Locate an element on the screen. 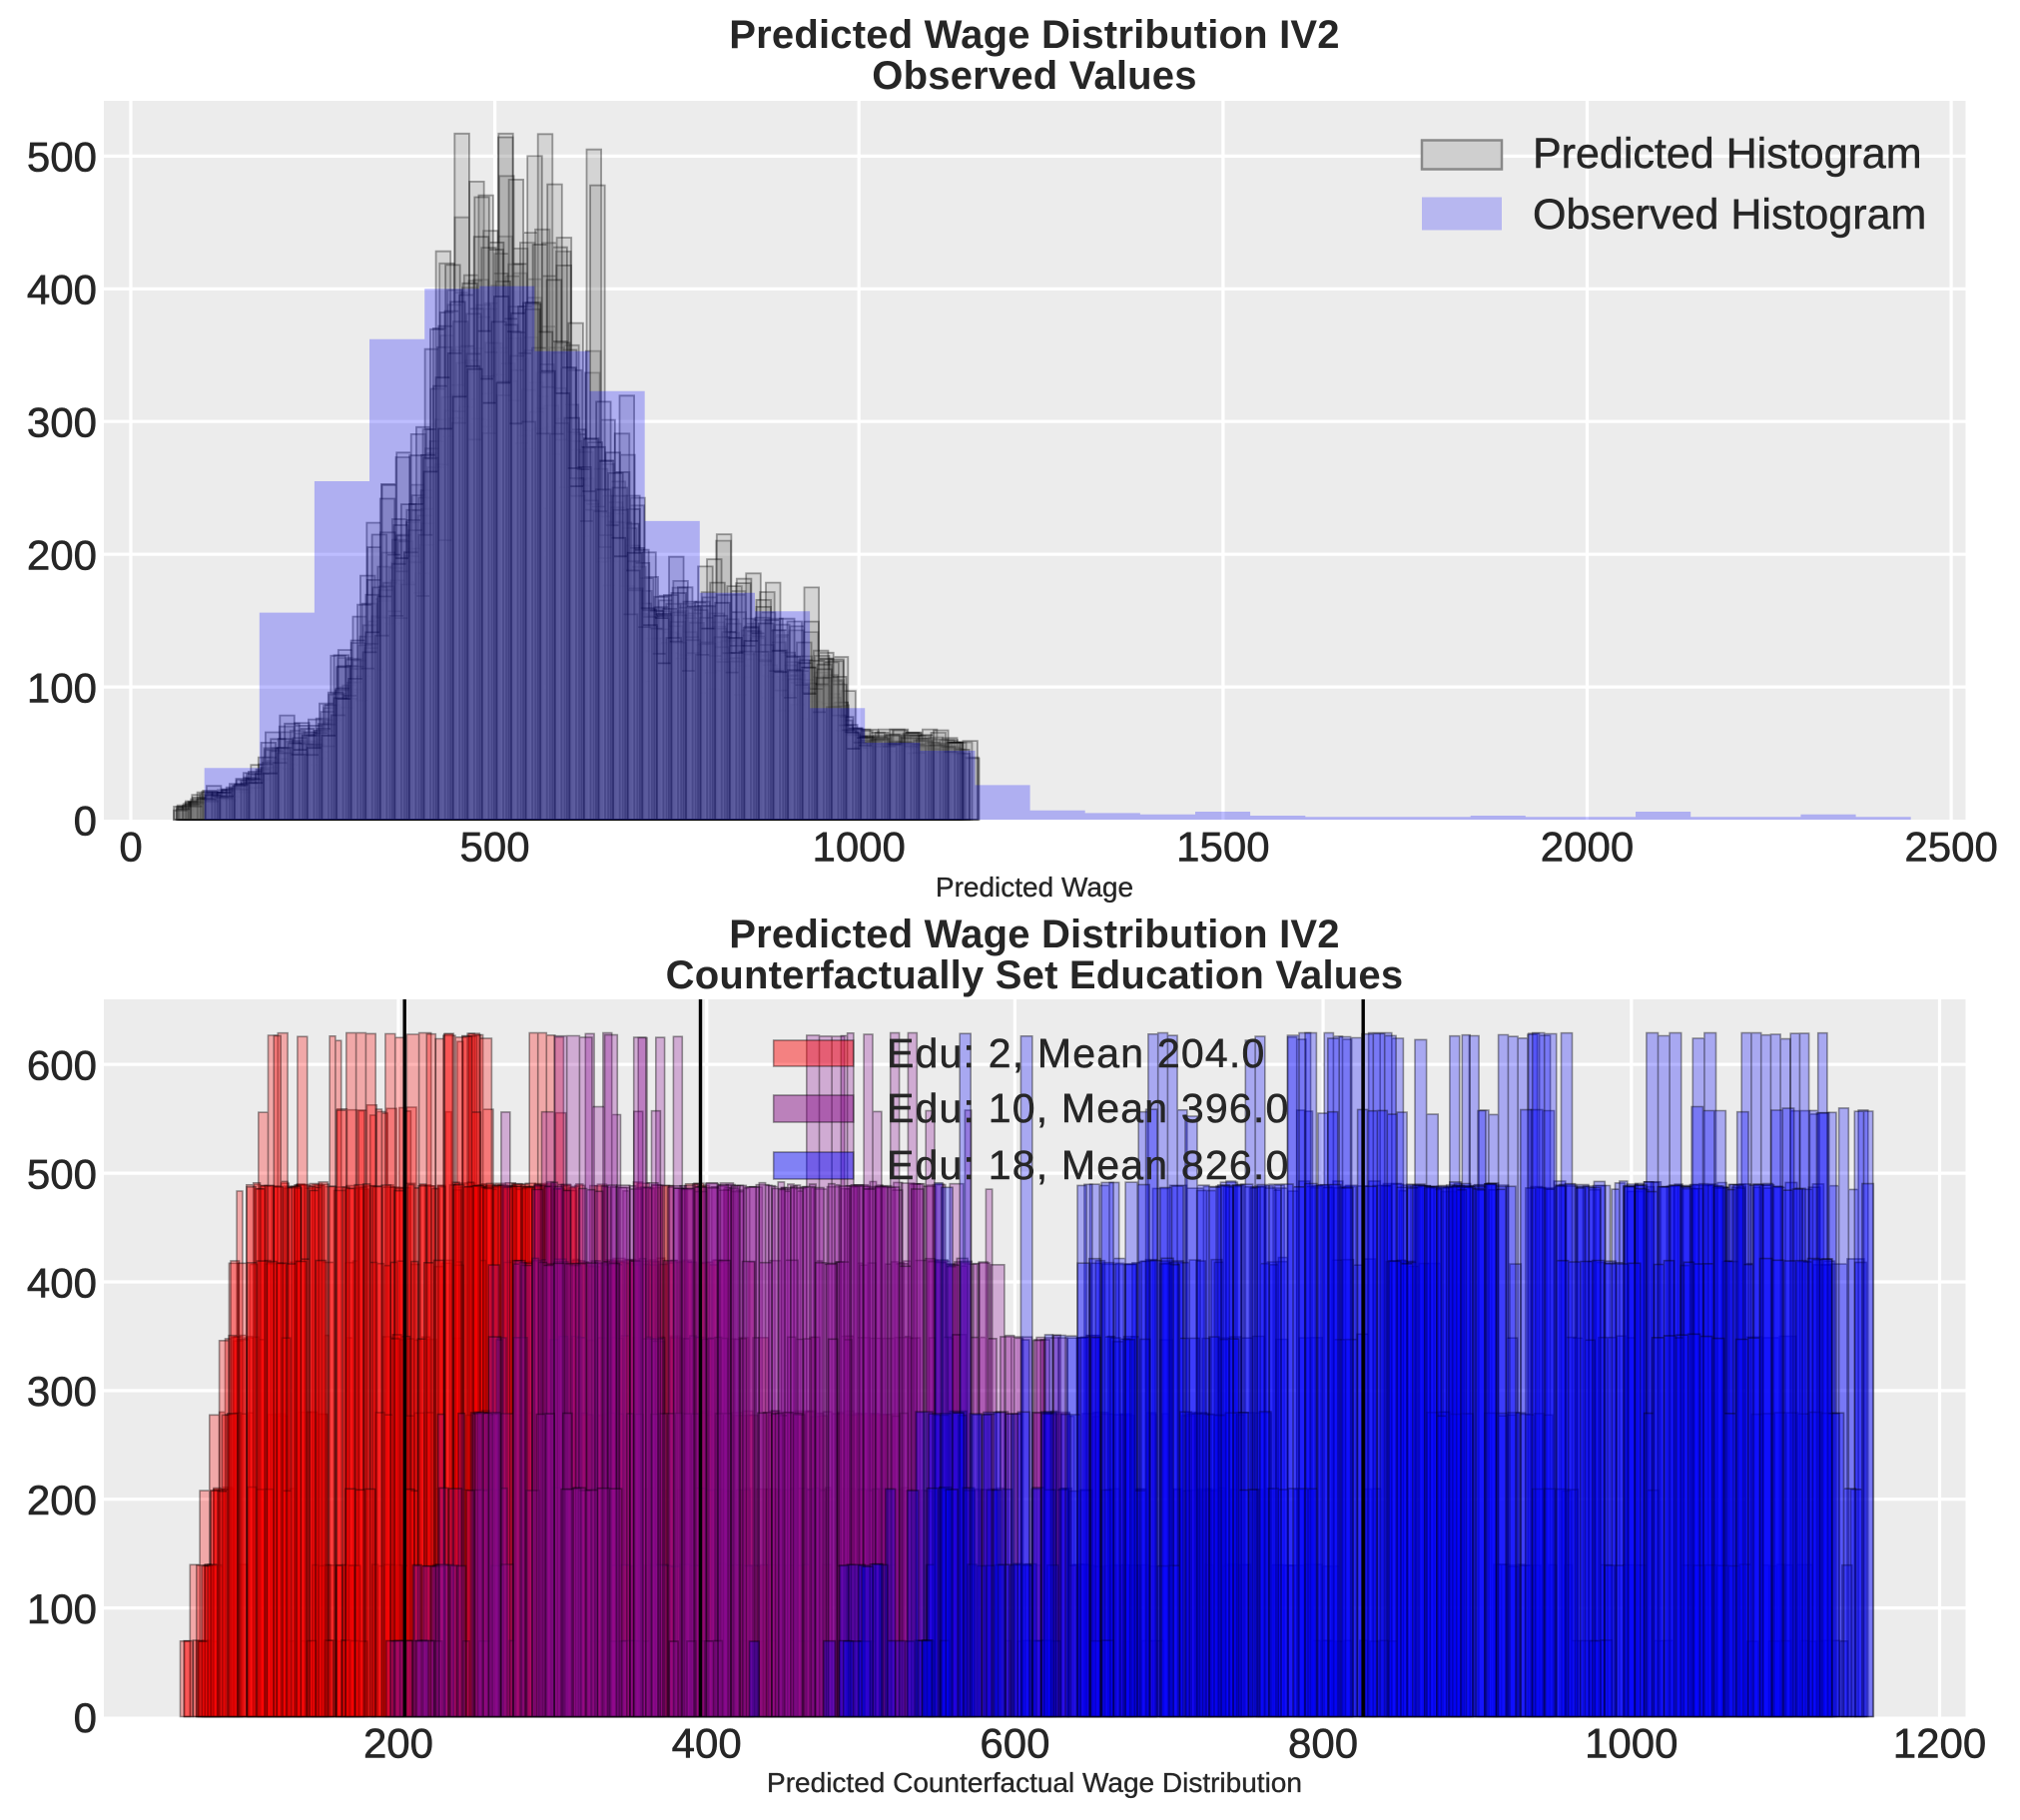 The height and width of the screenshot is (1820, 2020). svg-text: Observed Histogram is located at coordinates (1729, 215).